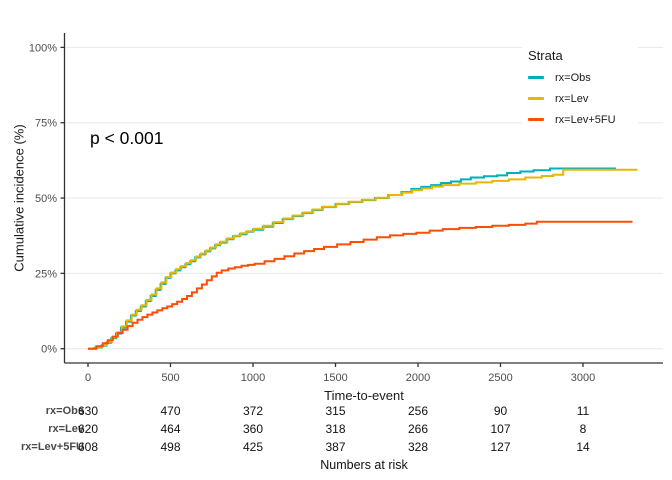  I want to click on risk-value: 8, so click(583, 429).